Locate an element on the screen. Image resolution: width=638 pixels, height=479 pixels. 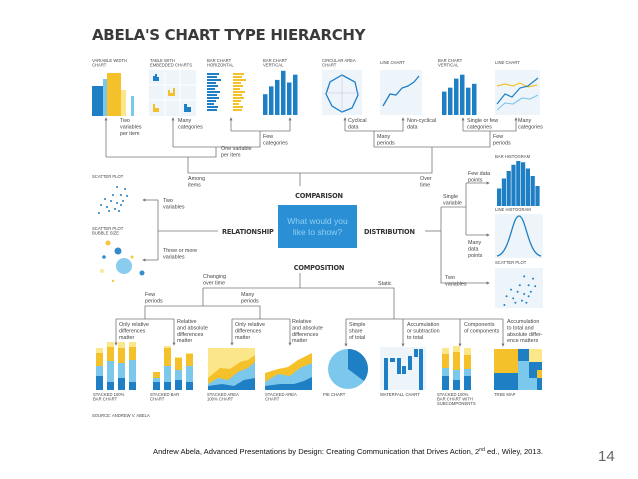
branch-annotation-line: to total and is located at coordinates (520, 328).